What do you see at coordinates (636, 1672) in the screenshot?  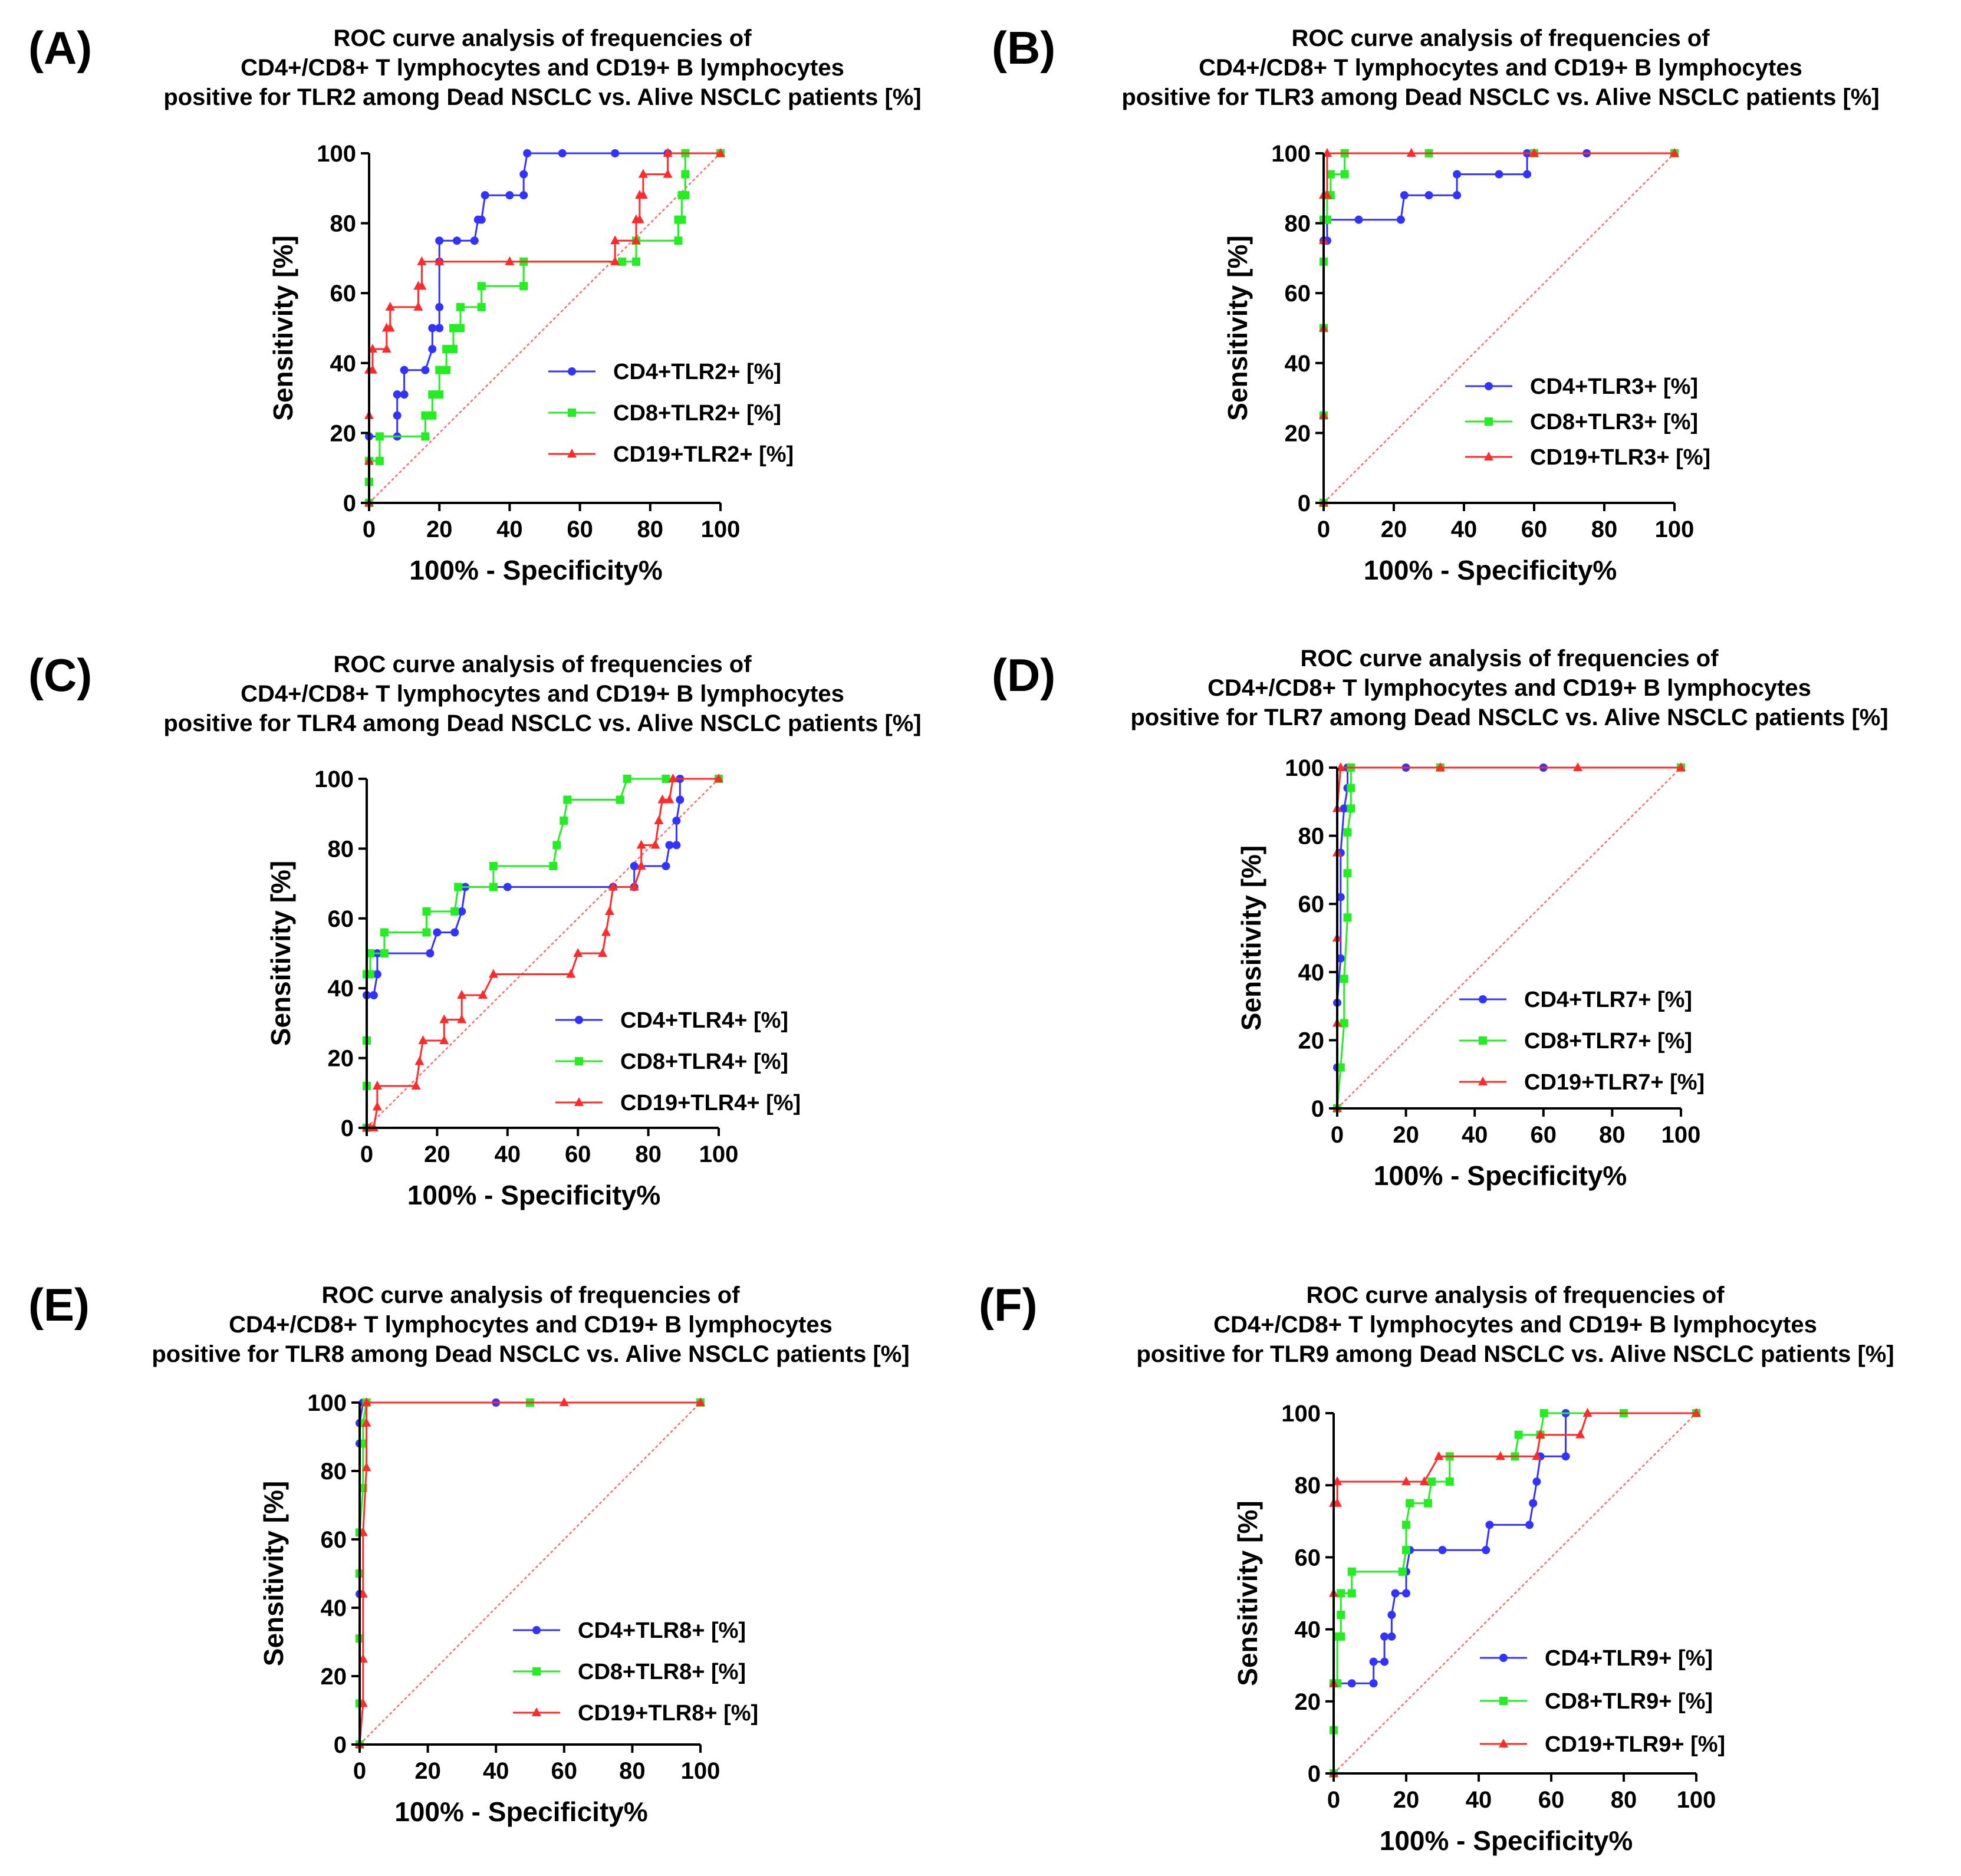 I see `legend: CD4+TLR8+ [%] CD8+TLR8+ [%] CD19+TLR8+ [%]` at bounding box center [636, 1672].